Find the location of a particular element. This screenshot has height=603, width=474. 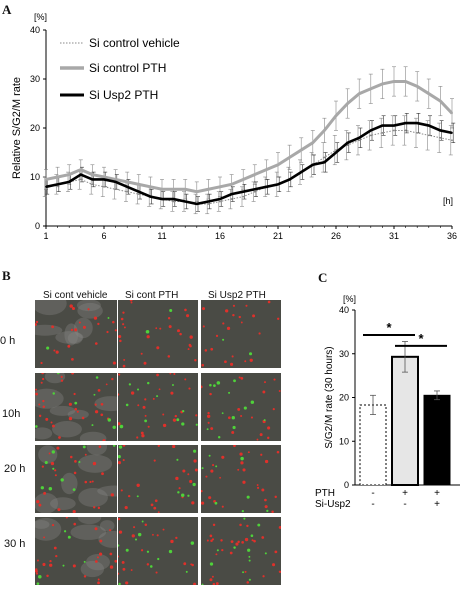

y-tick-label: 0 is located at coordinates (37, 226).